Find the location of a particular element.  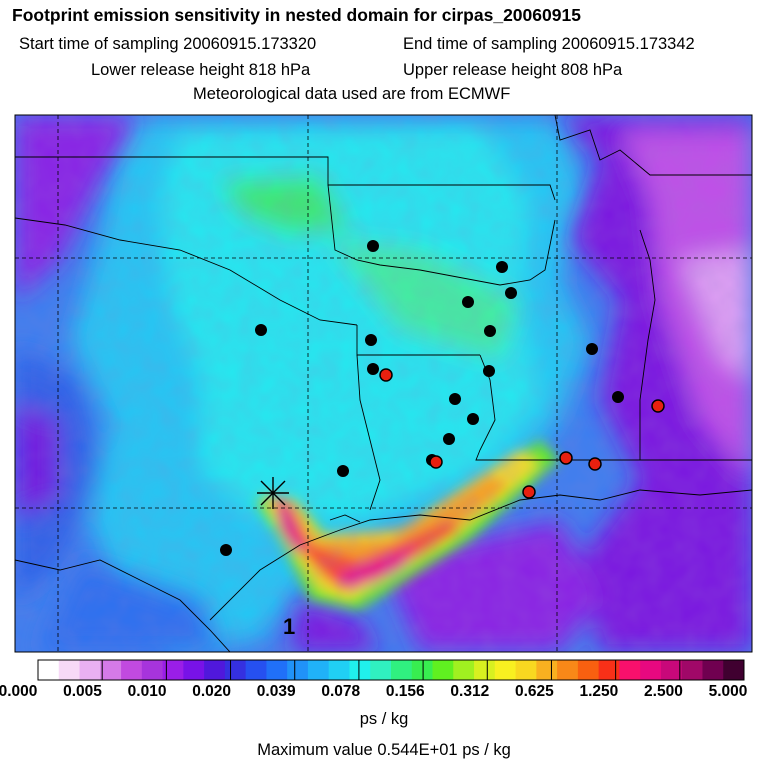

colorbar-tick-label: 0.005 is located at coordinates (82, 691).